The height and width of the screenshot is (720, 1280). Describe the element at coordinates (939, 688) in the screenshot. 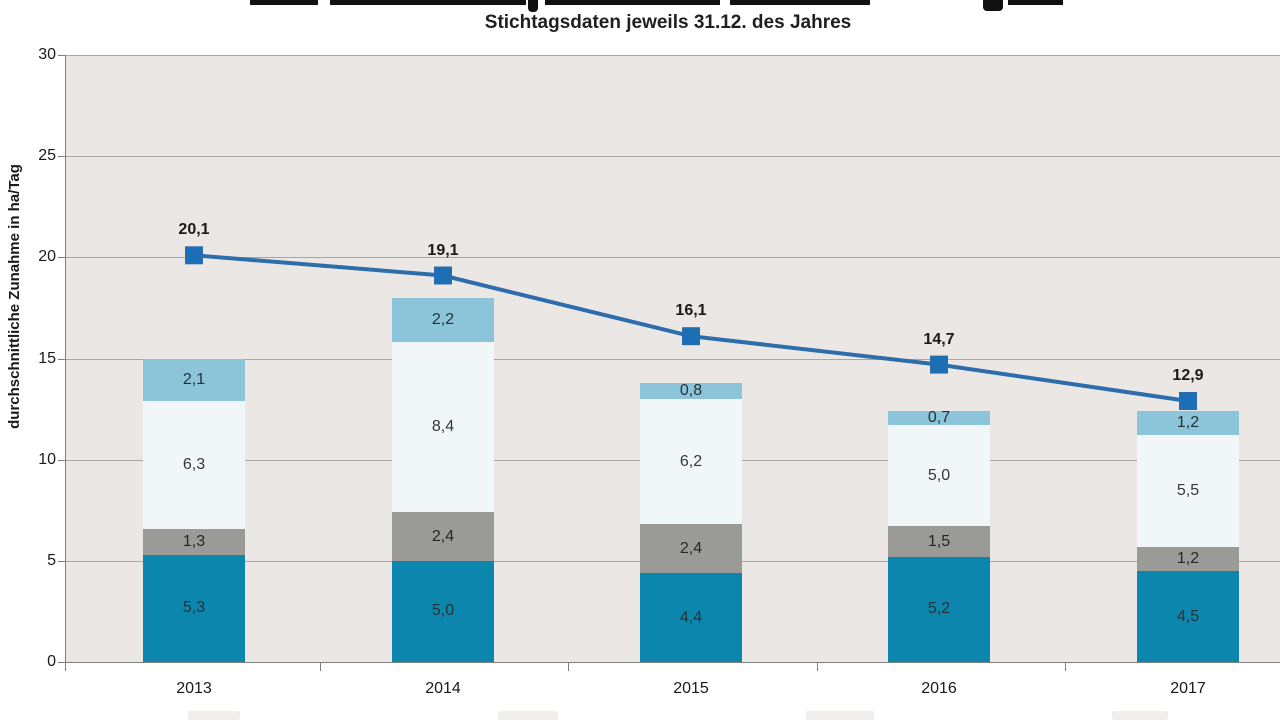

I see `x-tick-label-year: 2016` at that location.